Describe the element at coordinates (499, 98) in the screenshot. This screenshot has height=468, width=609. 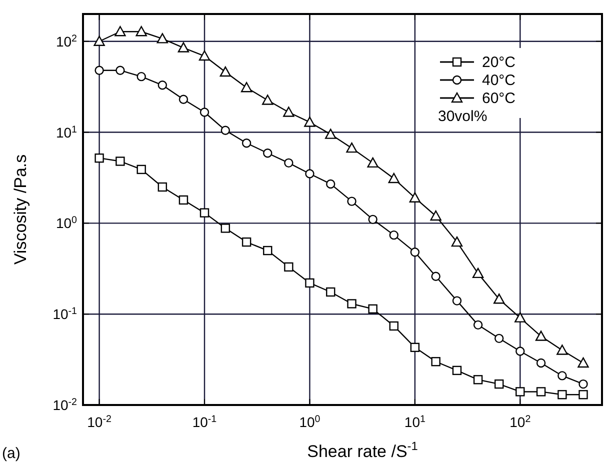
I see `legend-label: 60°C` at that location.